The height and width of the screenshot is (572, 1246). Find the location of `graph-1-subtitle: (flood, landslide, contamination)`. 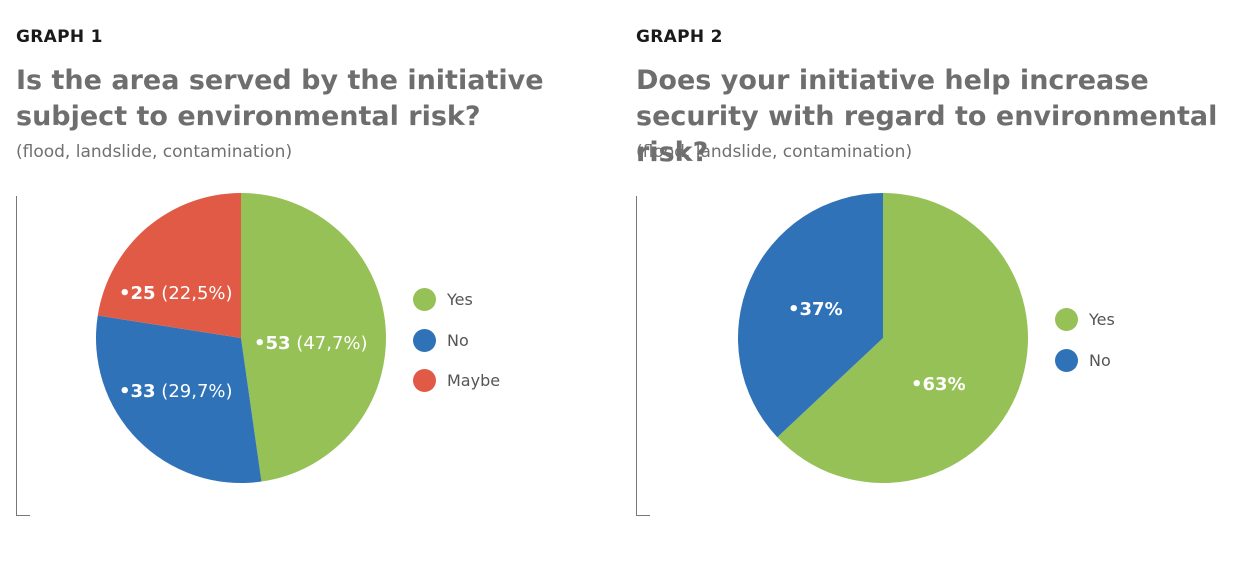

graph-1-subtitle: (flood, landslide, contamination) is located at coordinates (154, 152).